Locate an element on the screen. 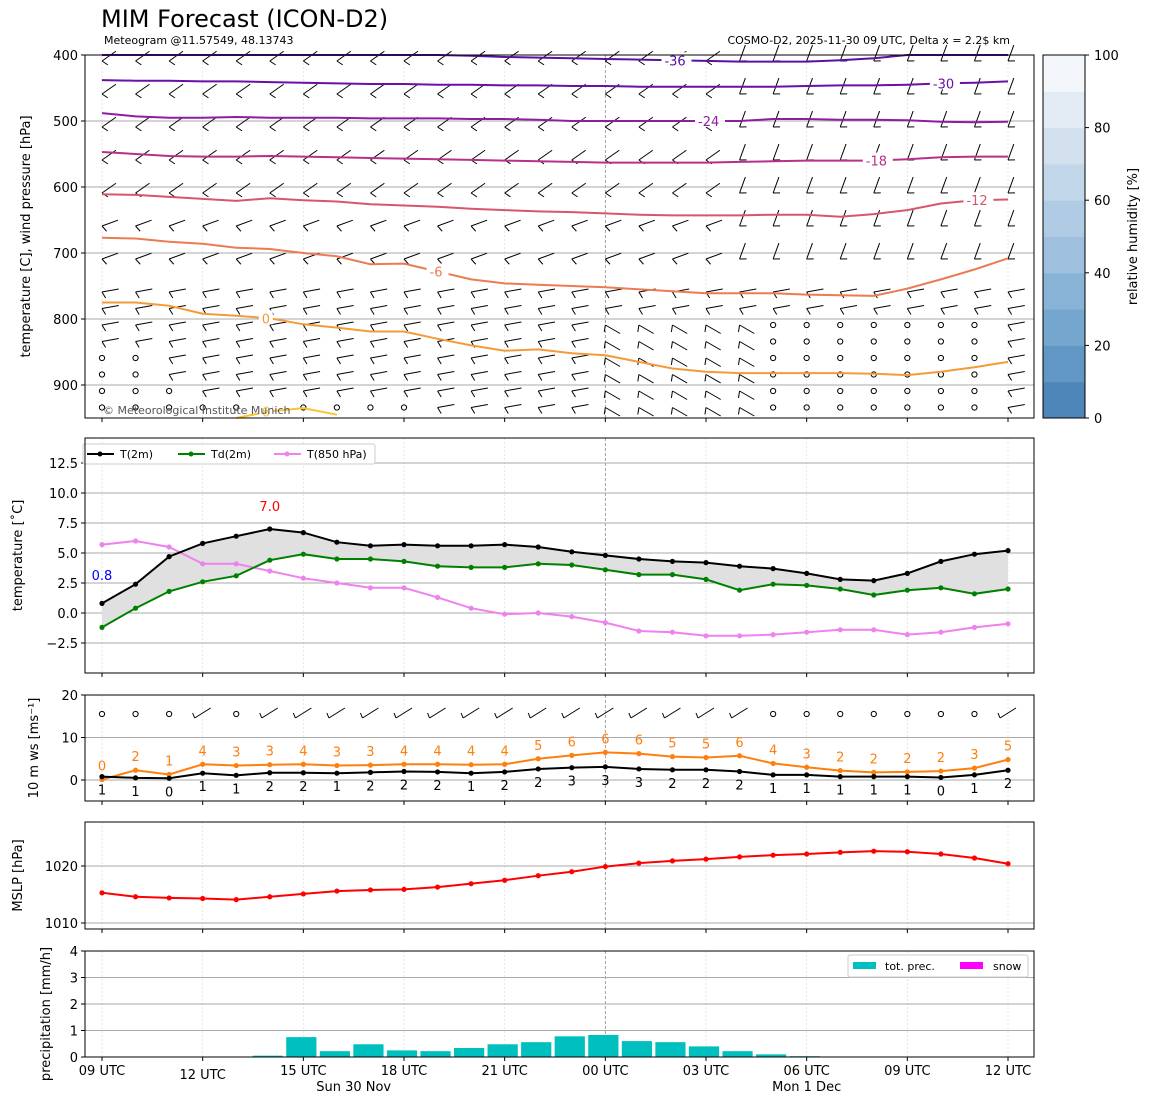 Image resolution: width=1150 pixels, height=1105 pixels. legend-label: T(850 hPa) is located at coordinates (336, 454).